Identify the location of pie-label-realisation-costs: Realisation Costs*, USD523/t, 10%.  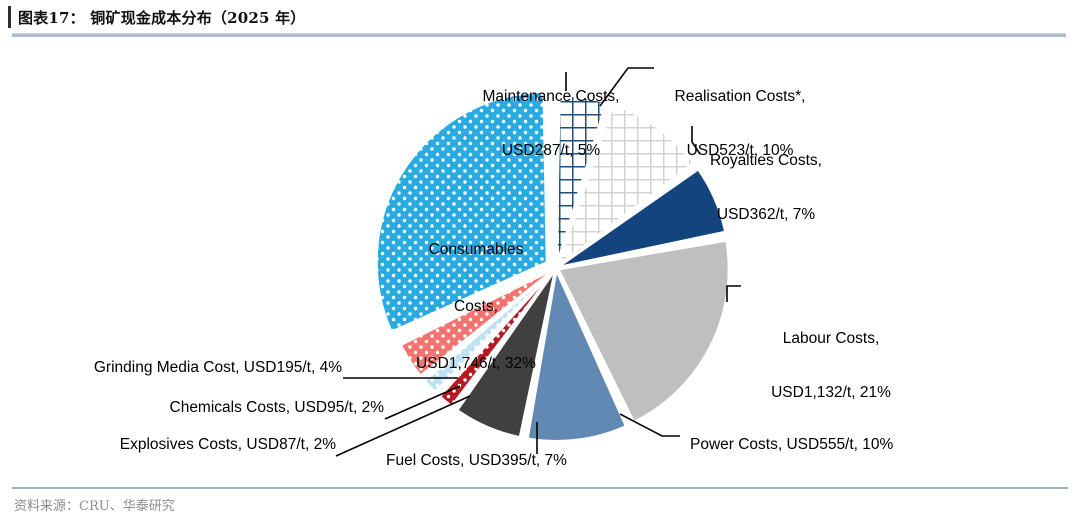
(740, 124).